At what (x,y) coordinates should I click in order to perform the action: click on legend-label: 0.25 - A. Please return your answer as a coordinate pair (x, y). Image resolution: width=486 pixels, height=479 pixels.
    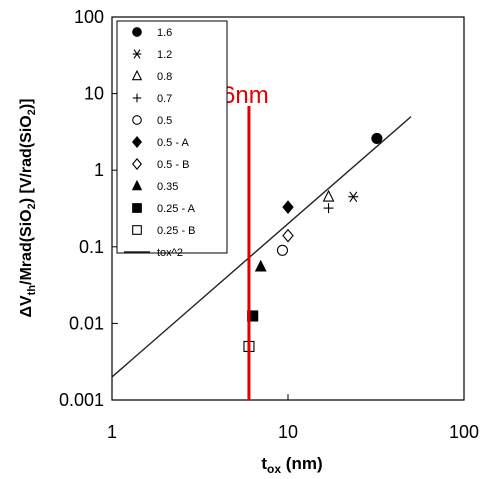
    Looking at the image, I should click on (176, 209).